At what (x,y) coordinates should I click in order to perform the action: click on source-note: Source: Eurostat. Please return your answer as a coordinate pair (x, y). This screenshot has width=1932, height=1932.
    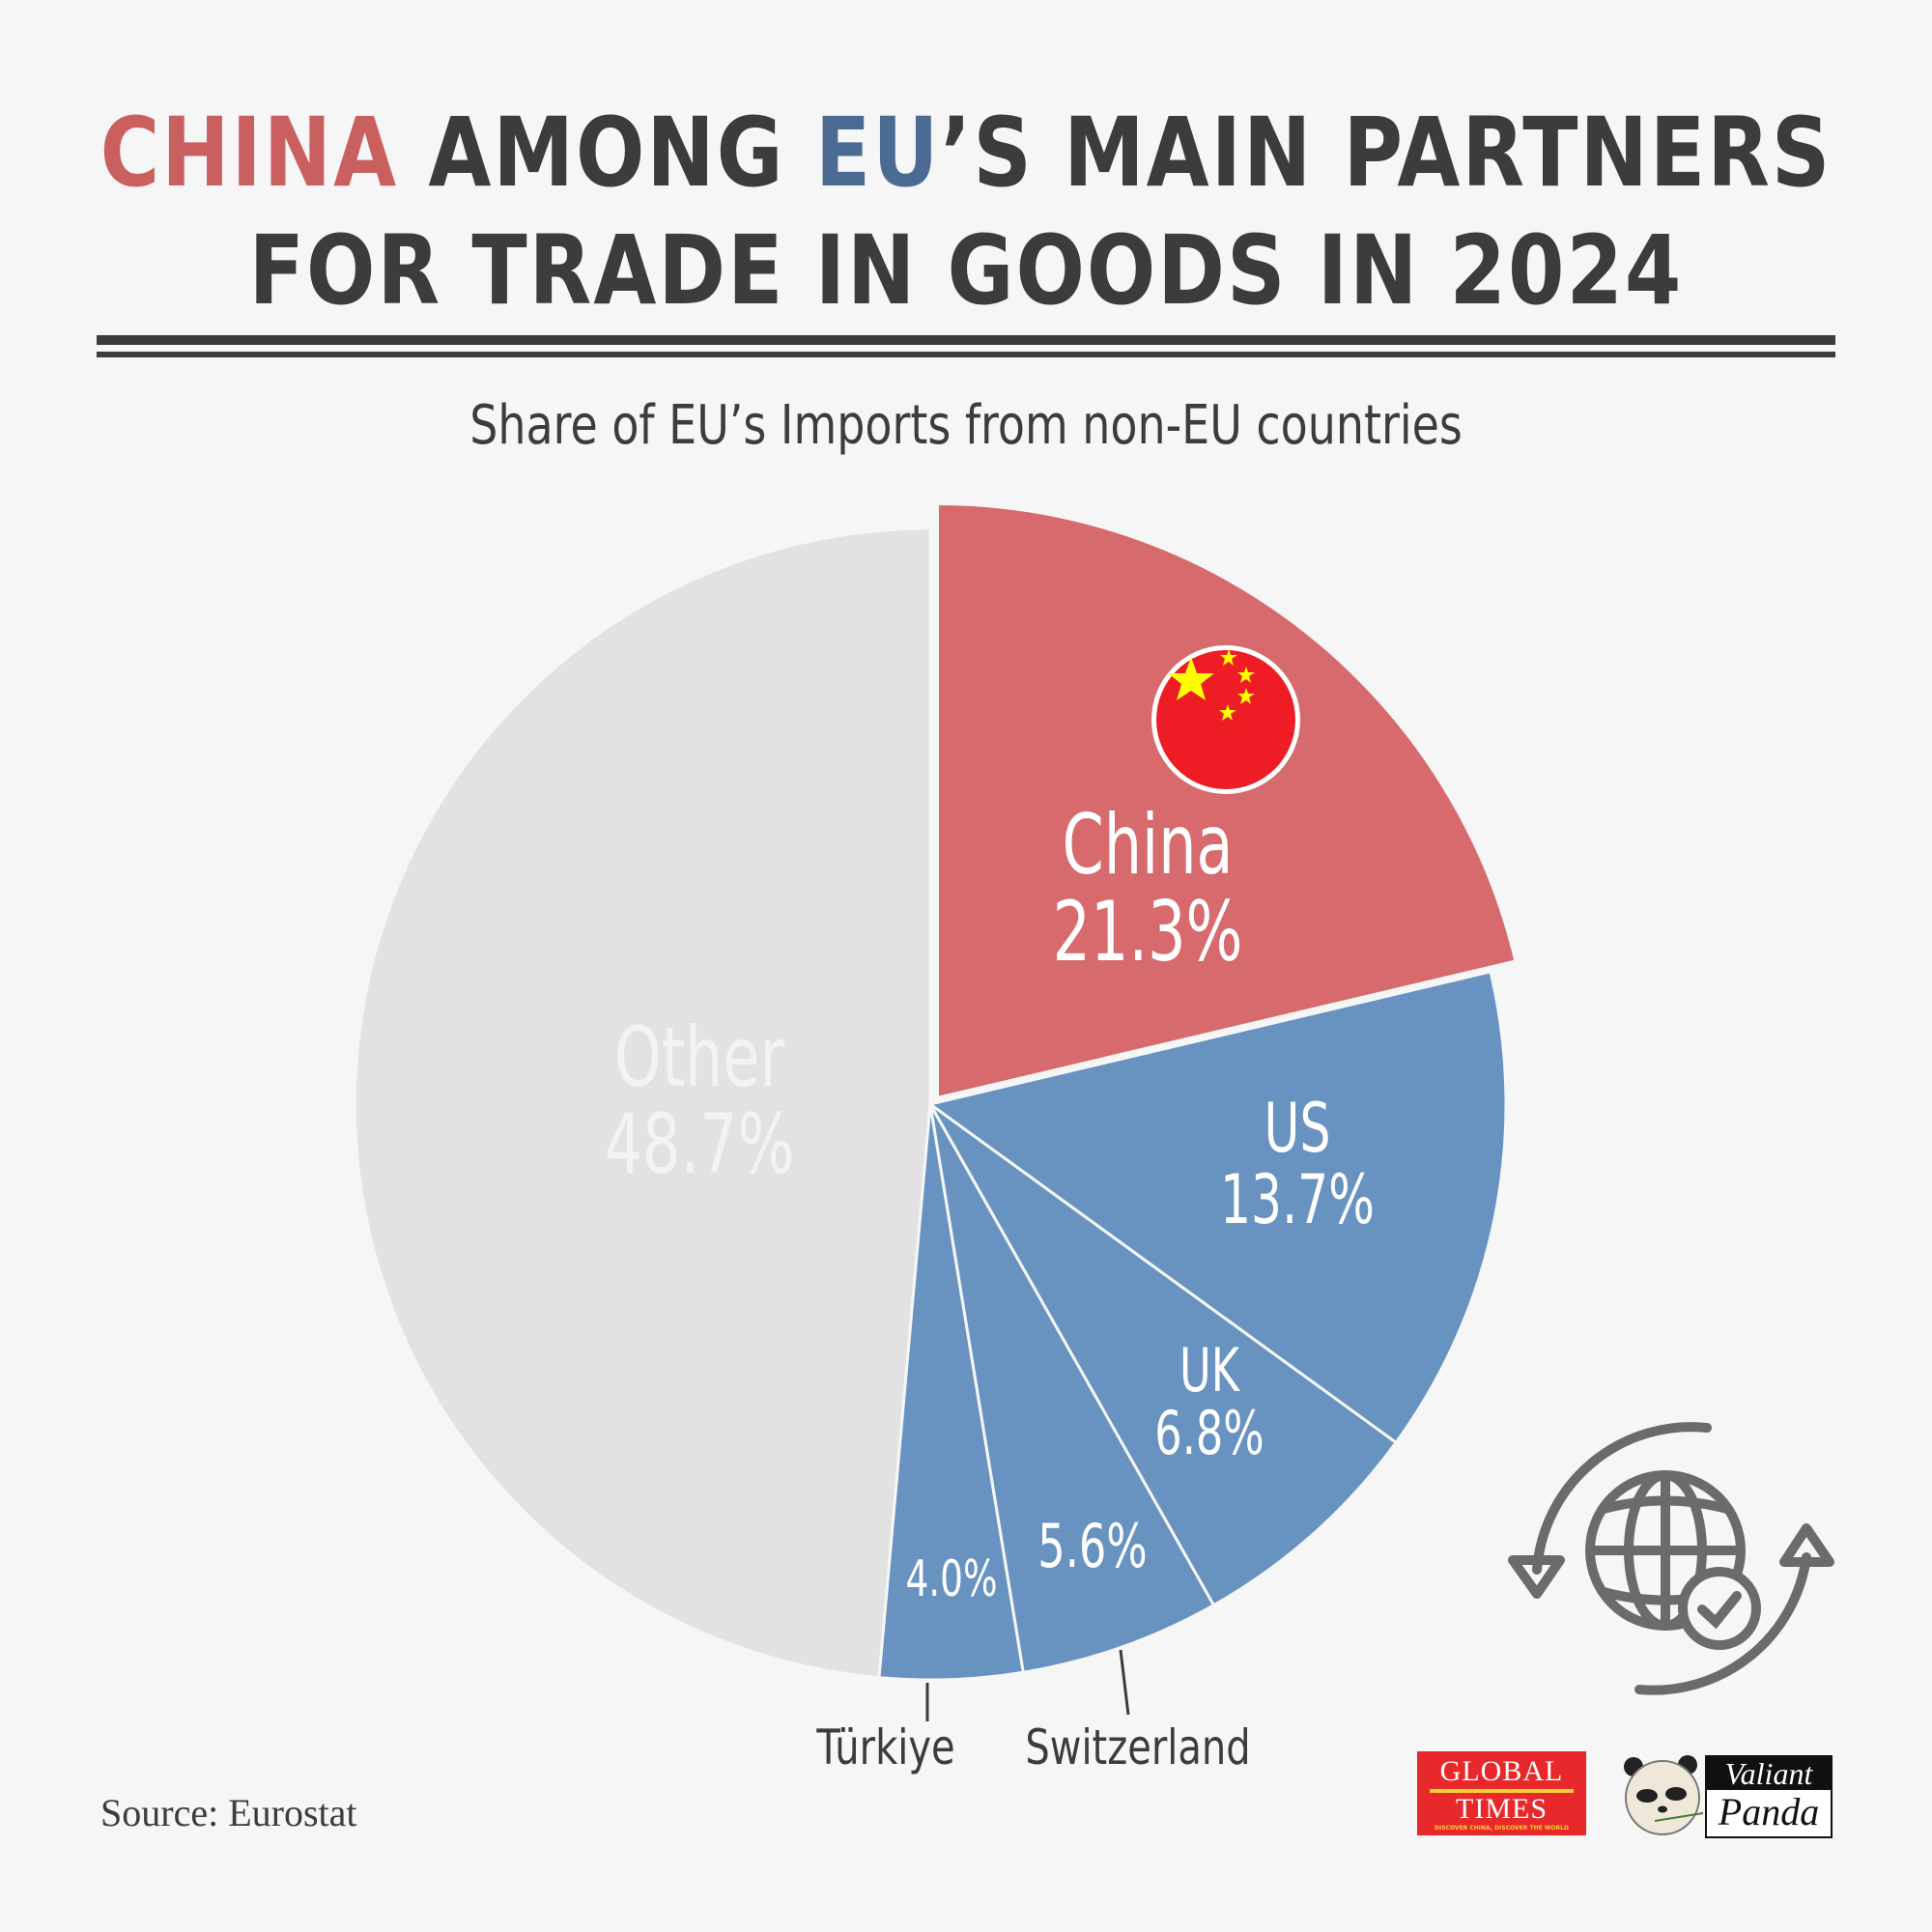
    Looking at the image, I should click on (228, 1812).